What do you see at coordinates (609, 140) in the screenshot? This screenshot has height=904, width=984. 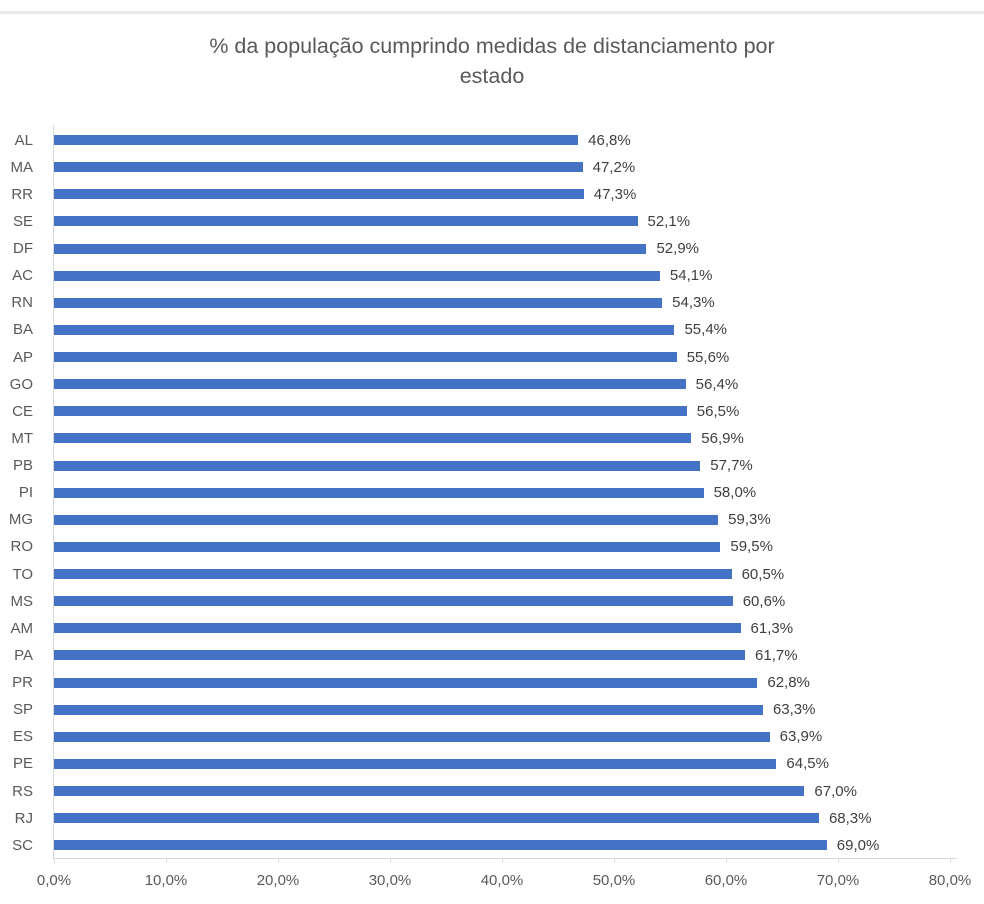 I see `value-label: 46,8%` at bounding box center [609, 140].